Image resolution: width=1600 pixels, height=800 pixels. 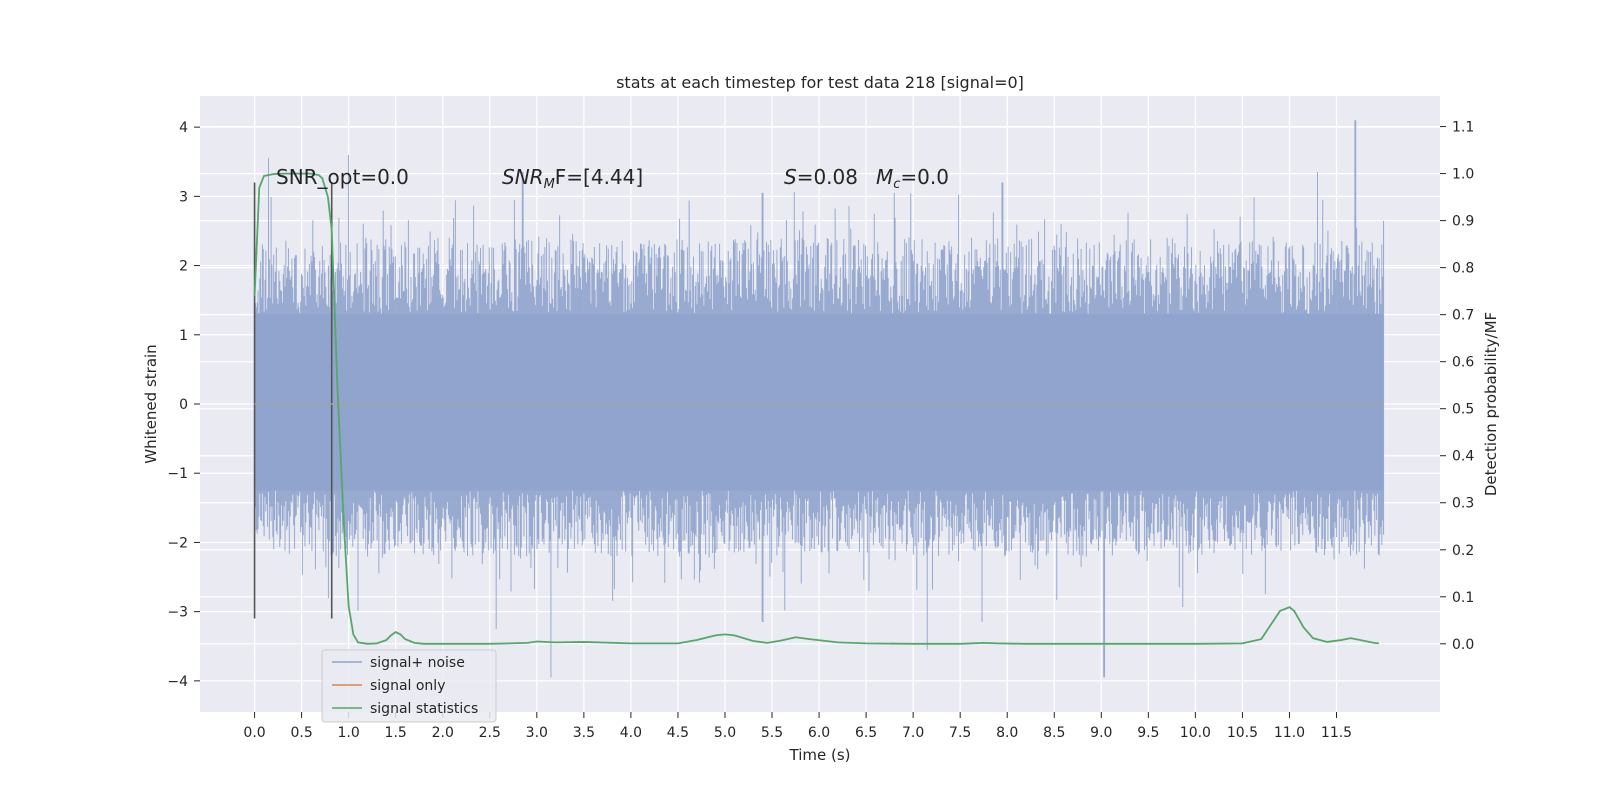 I want to click on legend-label-signal-only: signal only, so click(x=407, y=686).